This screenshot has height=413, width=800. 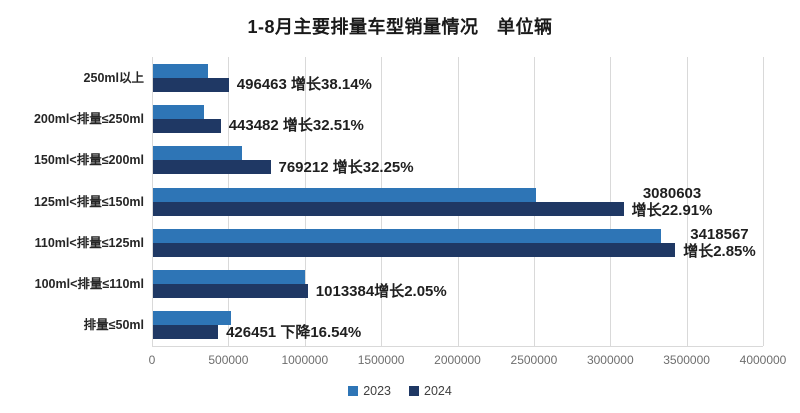 I want to click on data-label: 769212 增长32.25%, so click(x=346, y=167).